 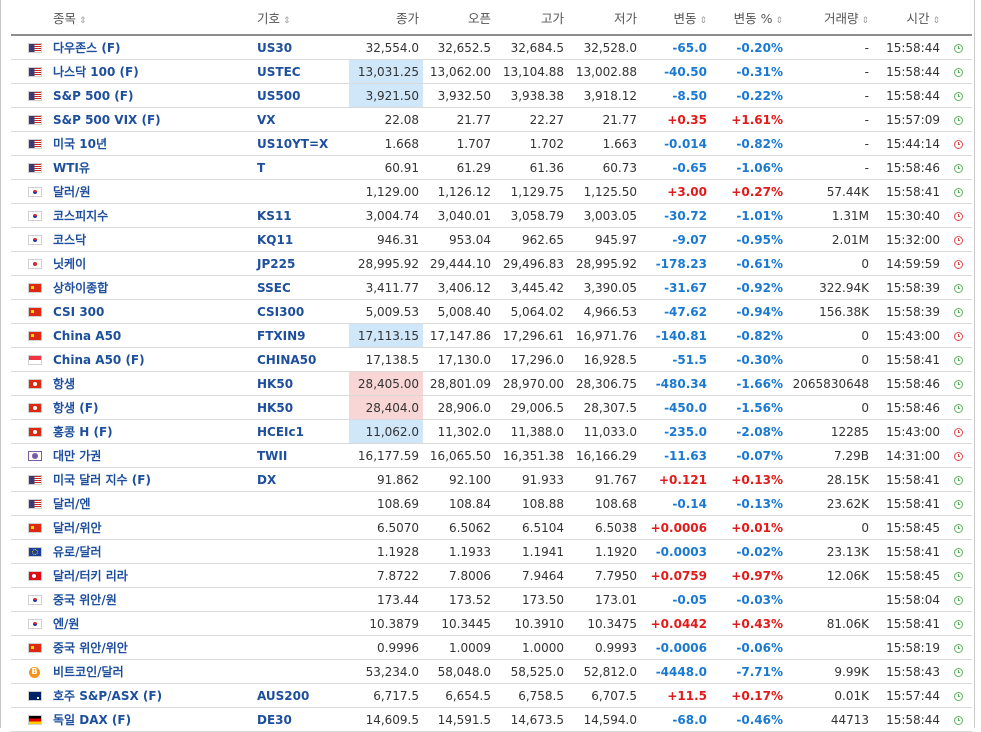 What do you see at coordinates (301, 47) in the screenshot?
I see `instrument-symbol-link: US30` at bounding box center [301, 47].